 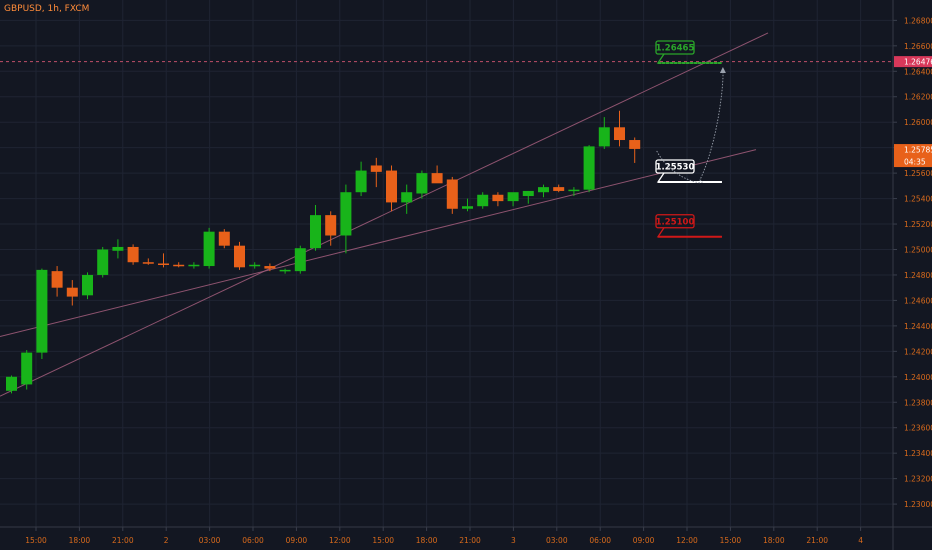 What do you see at coordinates (918, 402) in the screenshot?
I see `y-tick-label: 1.23800` at bounding box center [918, 402].